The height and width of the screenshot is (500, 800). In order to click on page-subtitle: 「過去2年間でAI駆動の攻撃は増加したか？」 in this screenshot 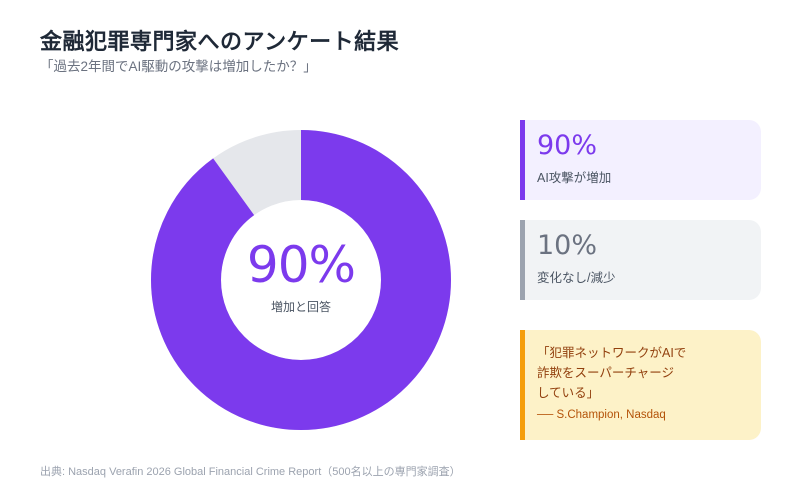, I will do `click(178, 66)`.